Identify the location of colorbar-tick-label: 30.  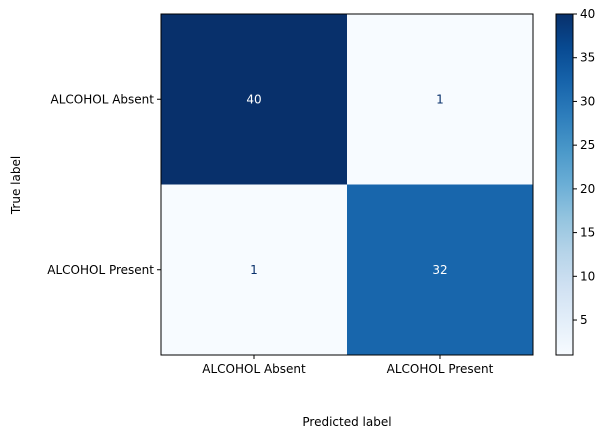
(587, 101).